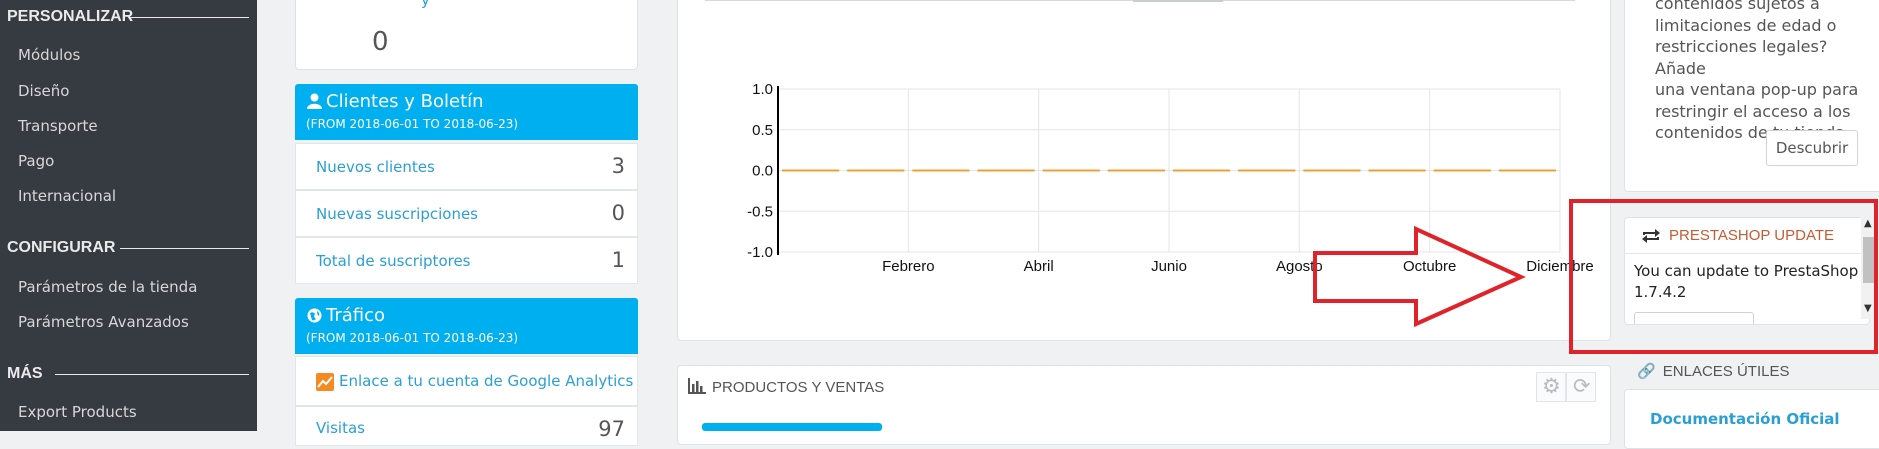 The height and width of the screenshot is (449, 1879). What do you see at coordinates (466, 166) in the screenshot?
I see `table-row: Nuevos clientes 3` at bounding box center [466, 166].